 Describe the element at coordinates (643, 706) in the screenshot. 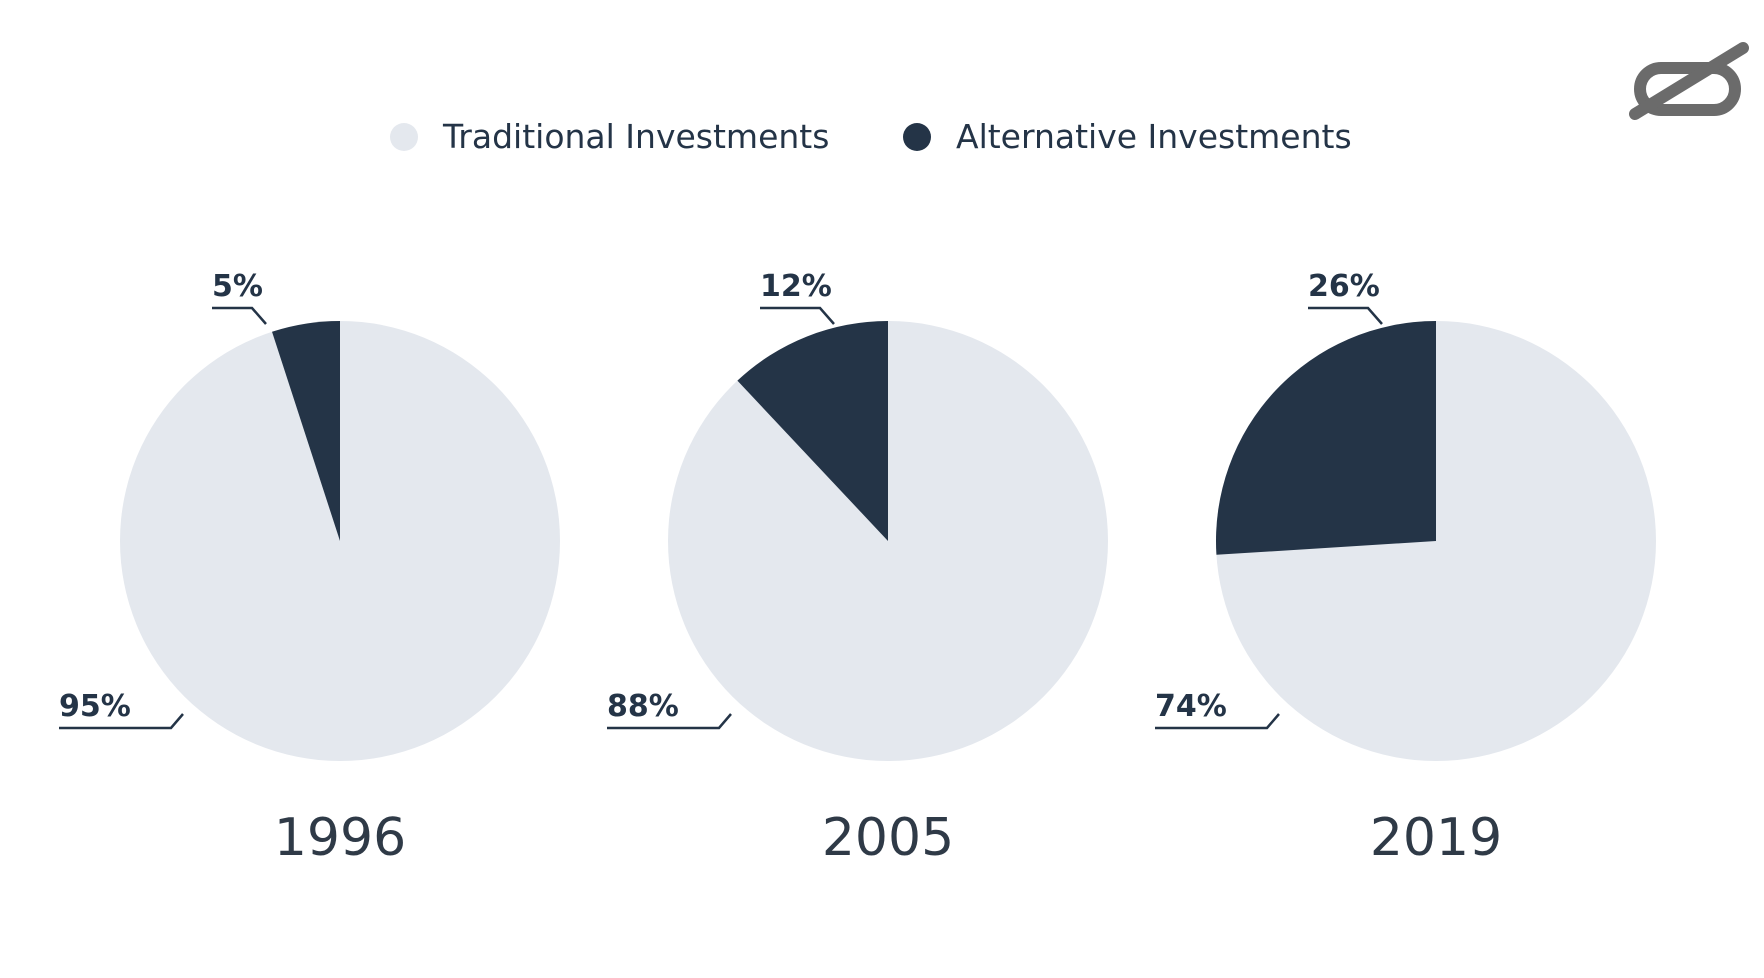

I see `data-label-traditional: 88%` at that location.